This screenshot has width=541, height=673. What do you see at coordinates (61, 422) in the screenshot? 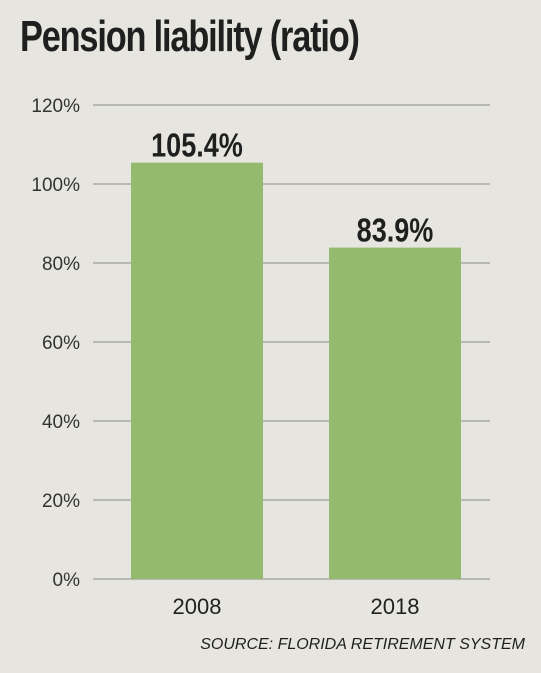
I see `y-tick-label: 40%` at bounding box center [61, 422].